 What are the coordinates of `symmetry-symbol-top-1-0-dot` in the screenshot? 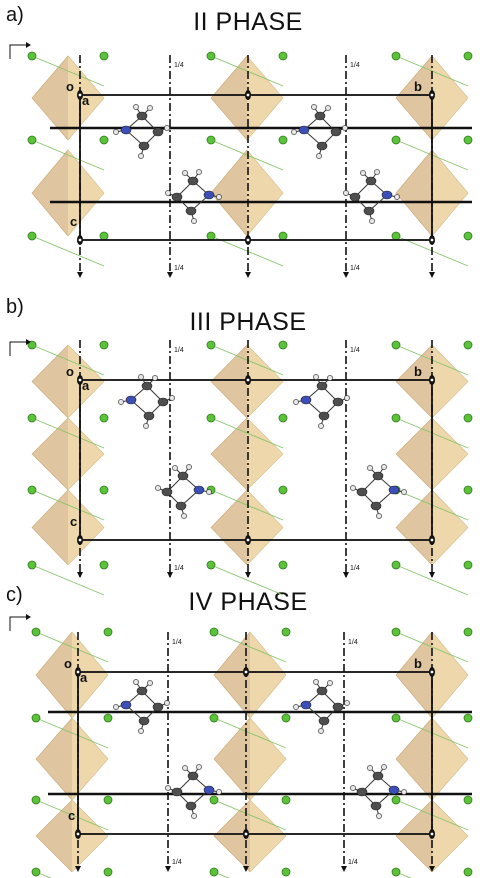 It's located at (80, 380).